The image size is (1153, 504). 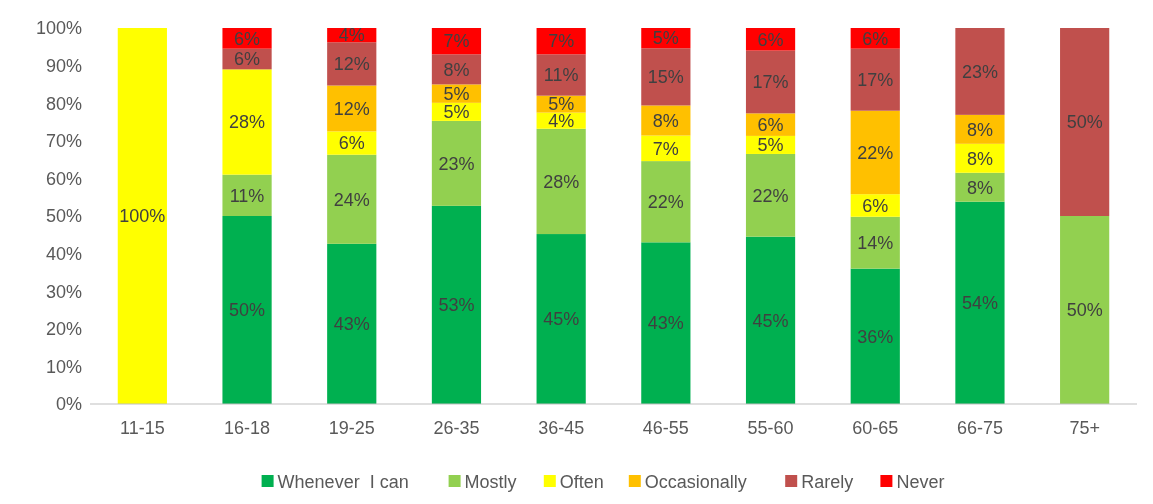 I want to click on data-label: 100%, so click(x=142, y=216).